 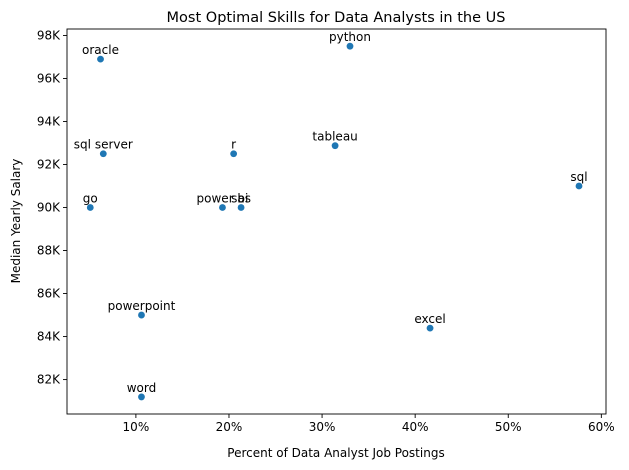 I want to click on x-tick-label: 40%, so click(x=415, y=427).